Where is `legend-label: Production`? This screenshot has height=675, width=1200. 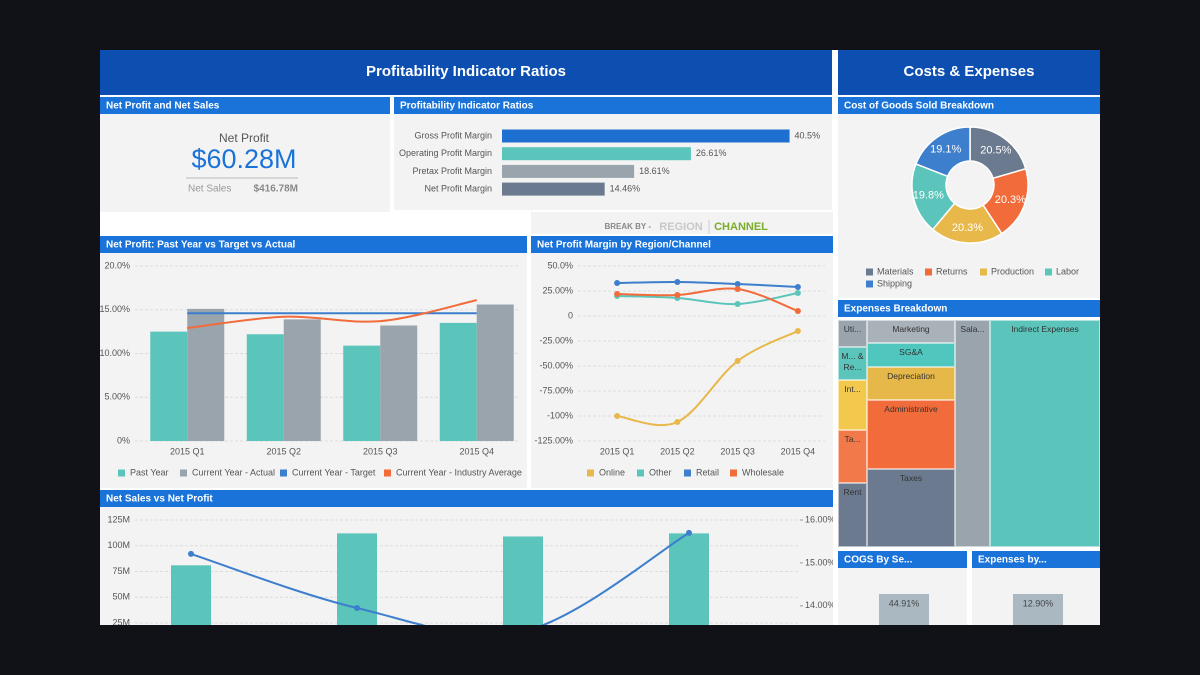 legend-label: Production is located at coordinates (1012, 271).